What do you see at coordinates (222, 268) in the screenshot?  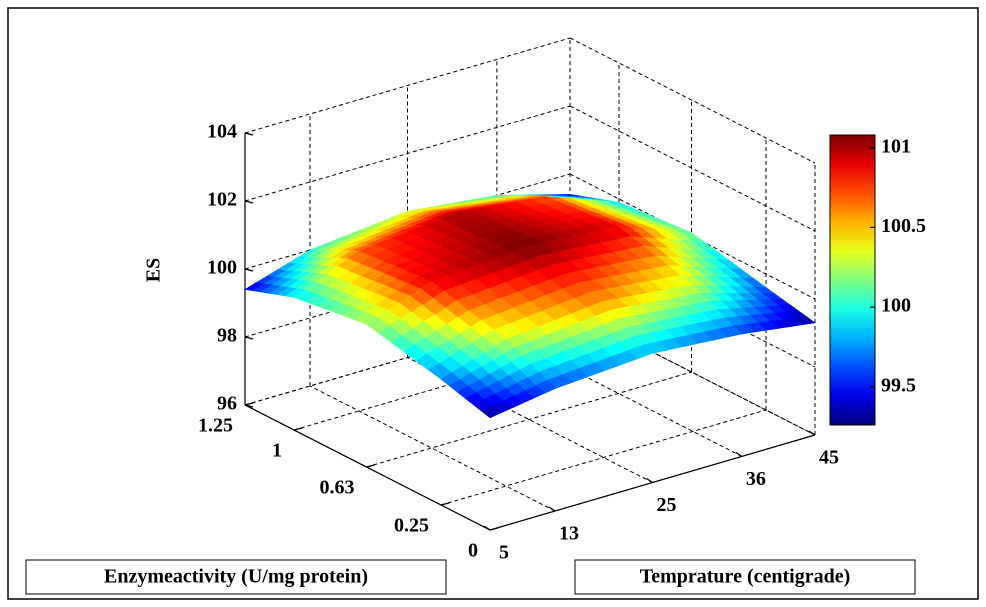 I see `z-tick-label: 100` at bounding box center [222, 268].